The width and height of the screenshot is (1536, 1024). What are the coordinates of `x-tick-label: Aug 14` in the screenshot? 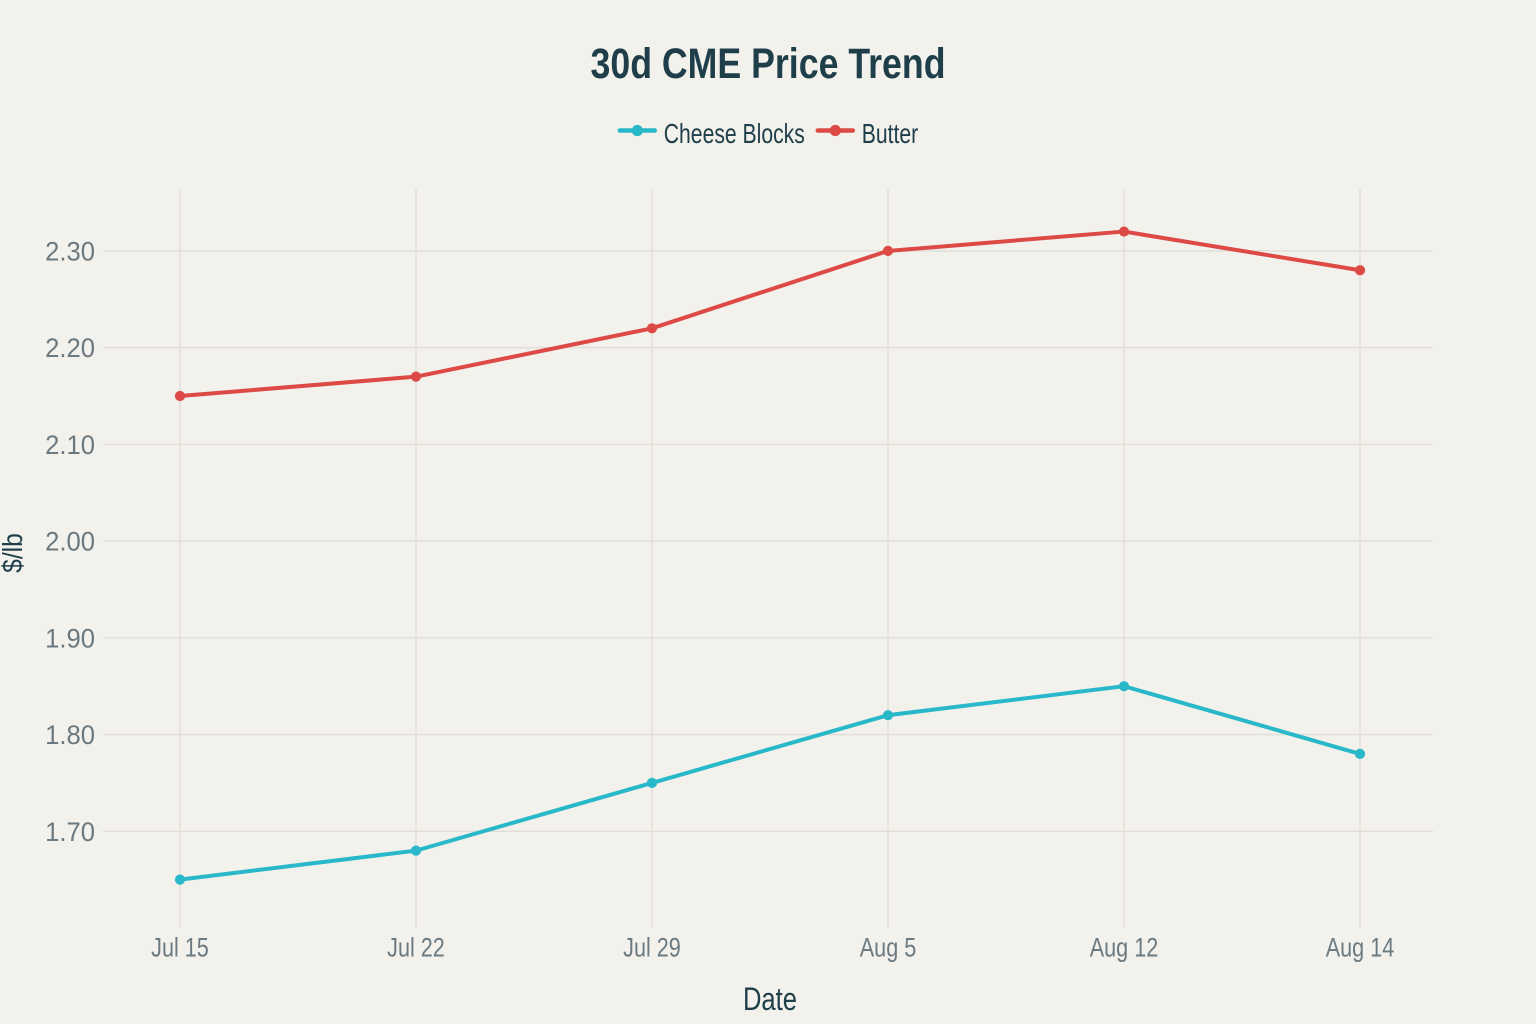 It's located at (1360, 948).